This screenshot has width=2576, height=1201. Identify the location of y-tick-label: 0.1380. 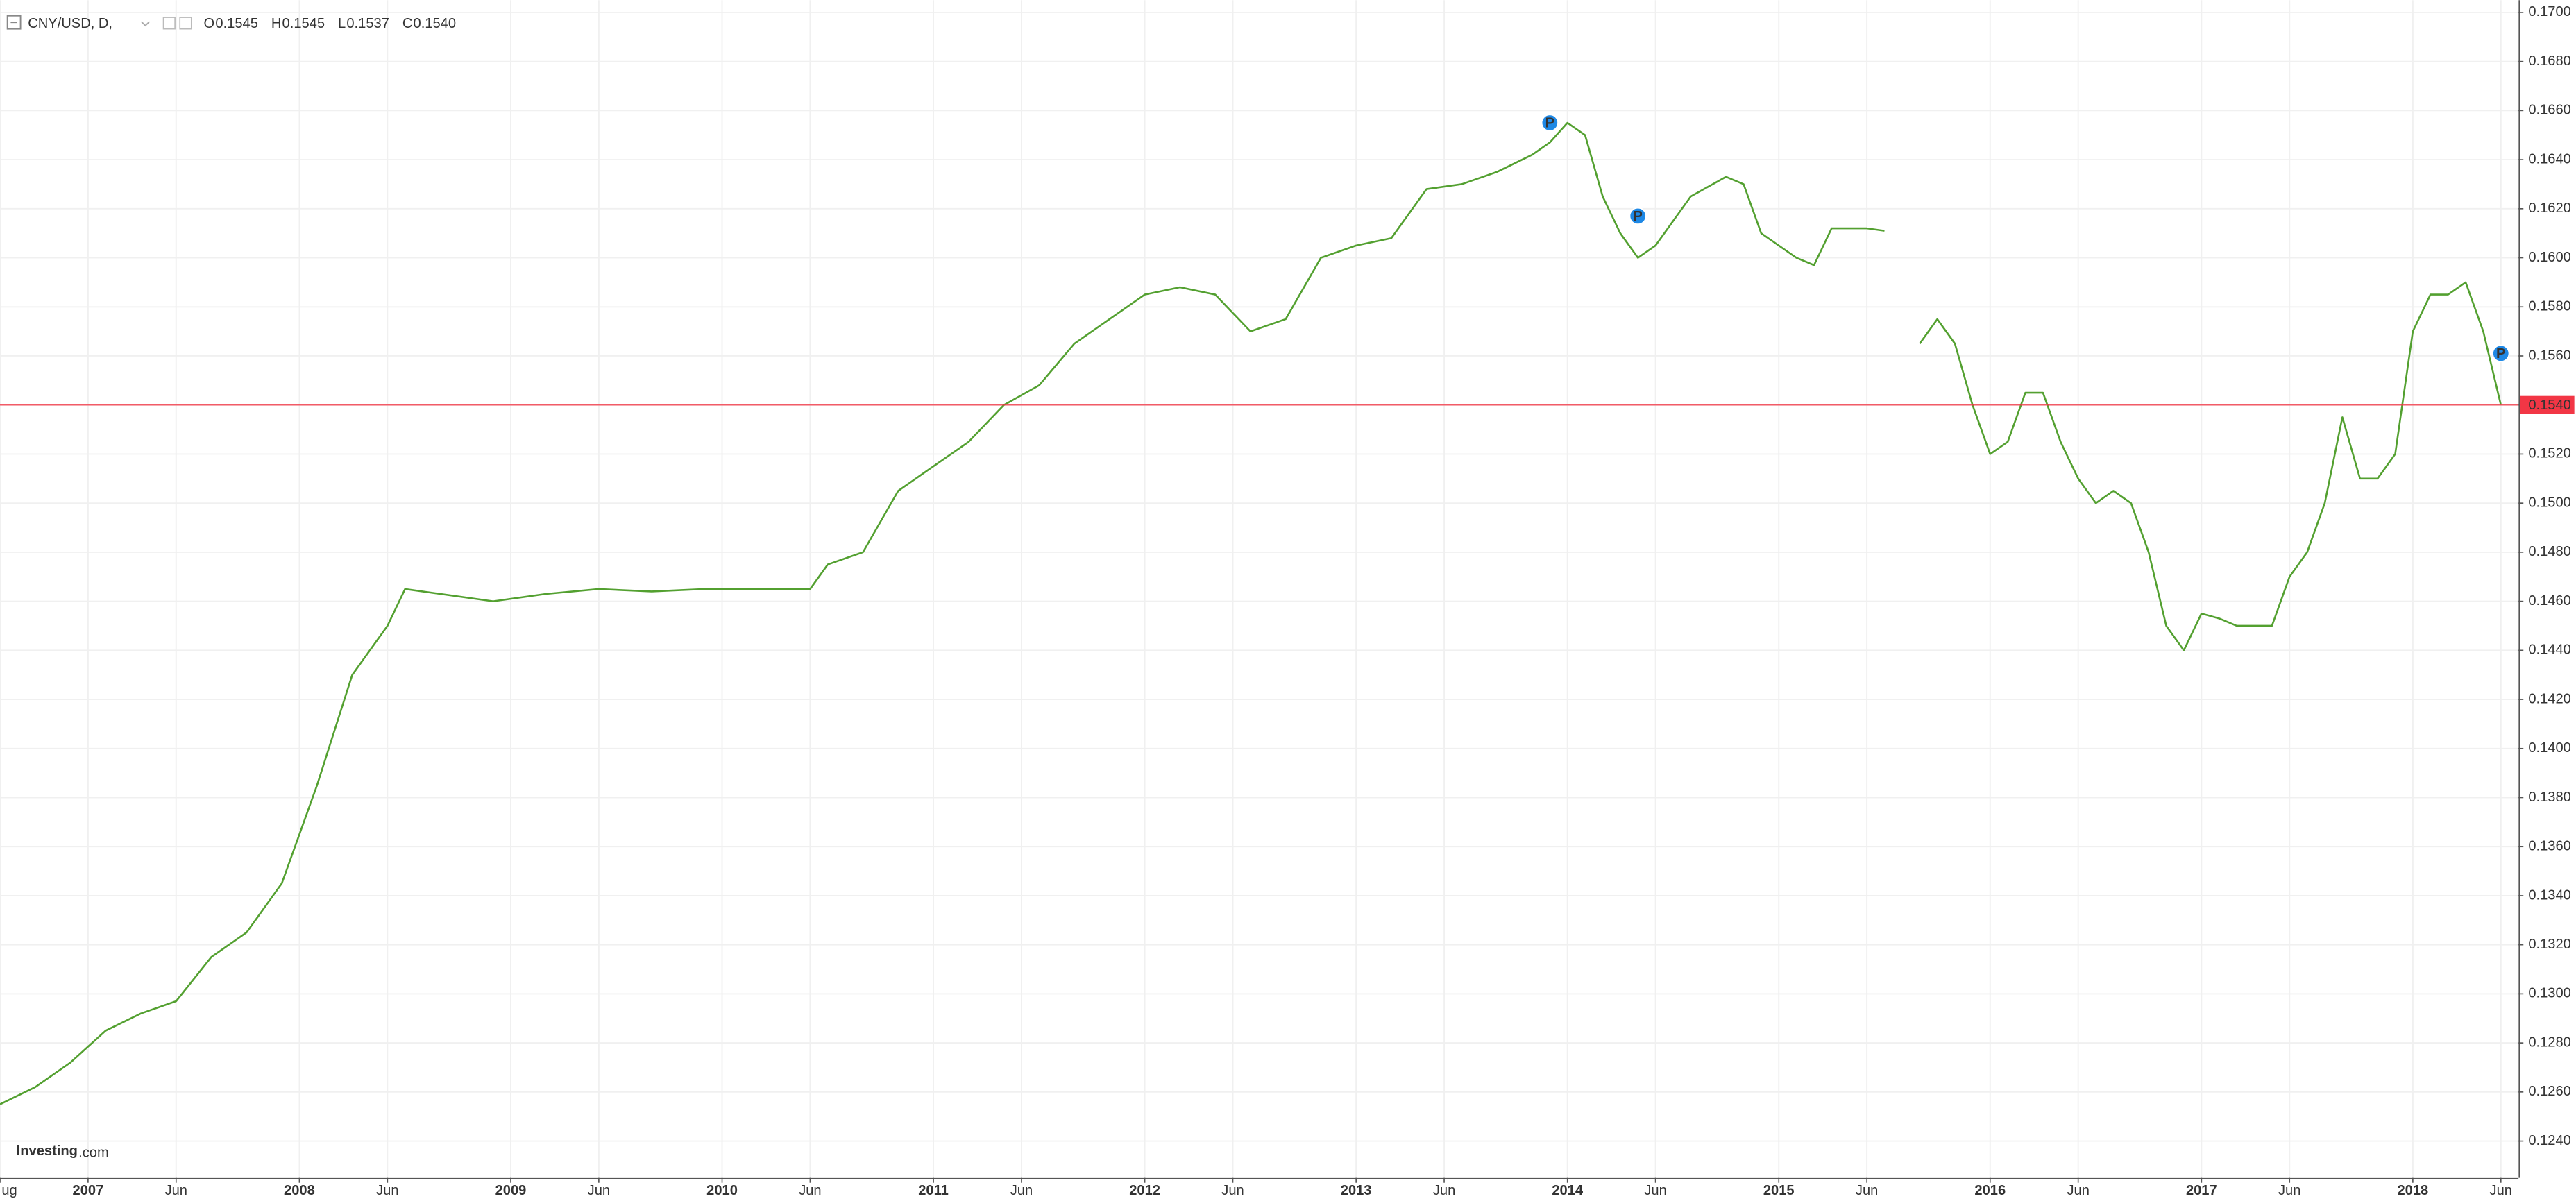
(2550, 797).